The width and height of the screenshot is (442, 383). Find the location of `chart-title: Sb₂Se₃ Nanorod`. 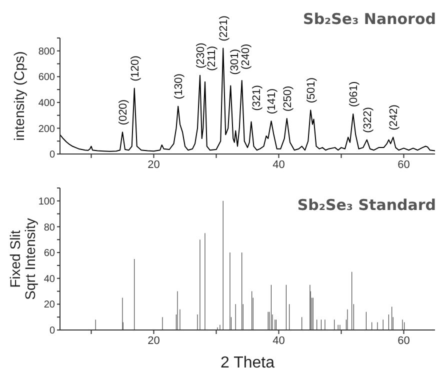

chart-title: Sb₂Se₃ Nanorod is located at coordinates (369, 19).